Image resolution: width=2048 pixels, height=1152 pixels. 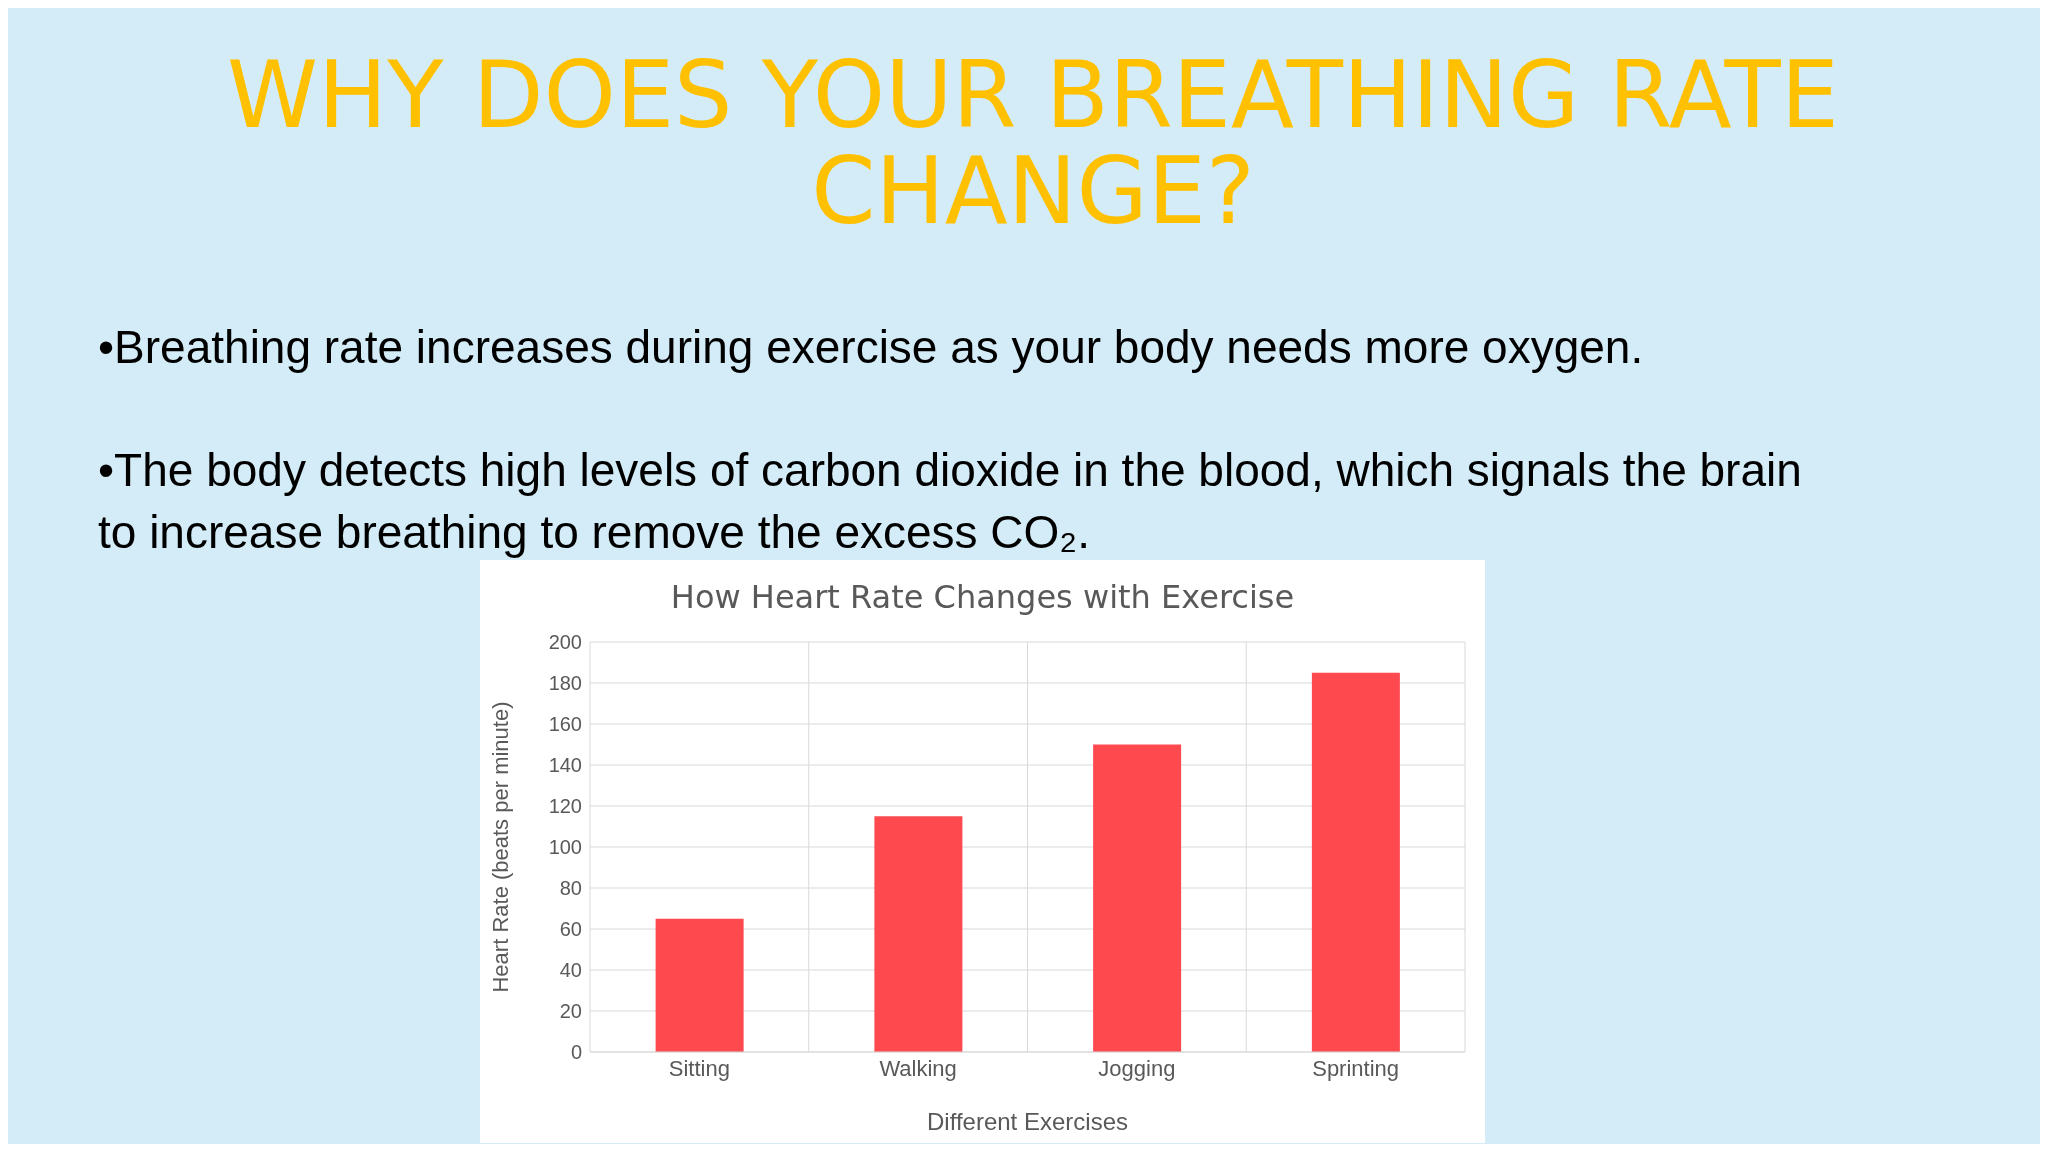 I want to click on y-tick-label: 80, so click(x=570, y=888).